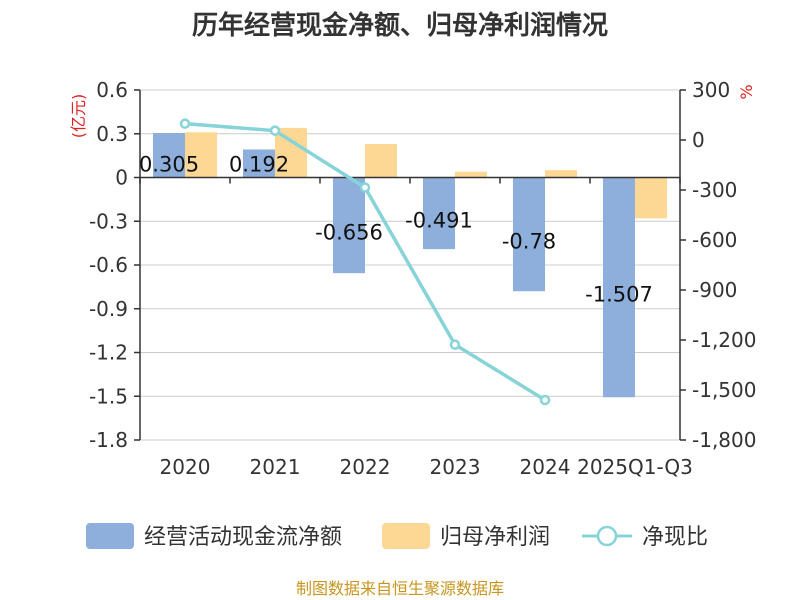 Image resolution: width=800 pixels, height=600 pixels. I want to click on x-axis-tick-label: 2020, so click(185, 467).